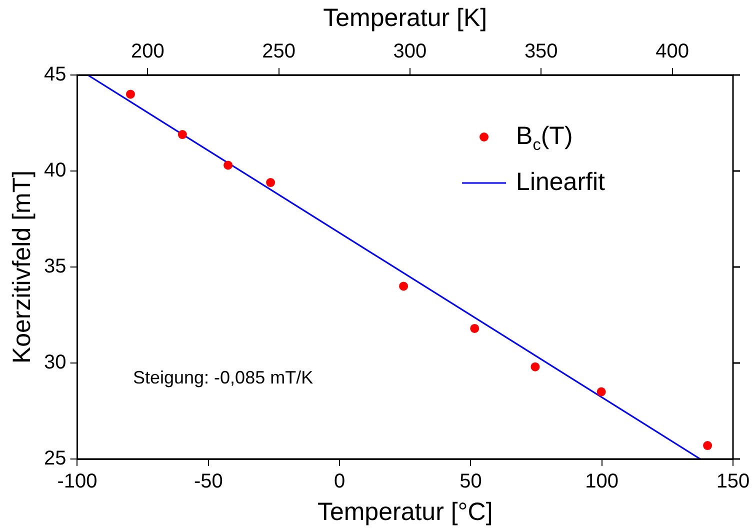 This screenshot has height=532, width=755. Describe the element at coordinates (77, 481) in the screenshot. I see `x-tick-label: -100` at that location.